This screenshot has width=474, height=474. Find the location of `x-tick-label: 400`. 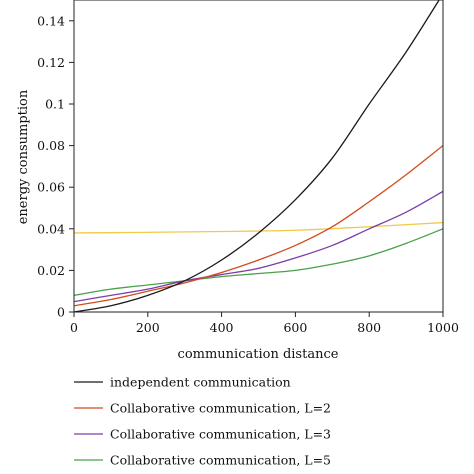

x-tick-label: 400 is located at coordinates (222, 327).